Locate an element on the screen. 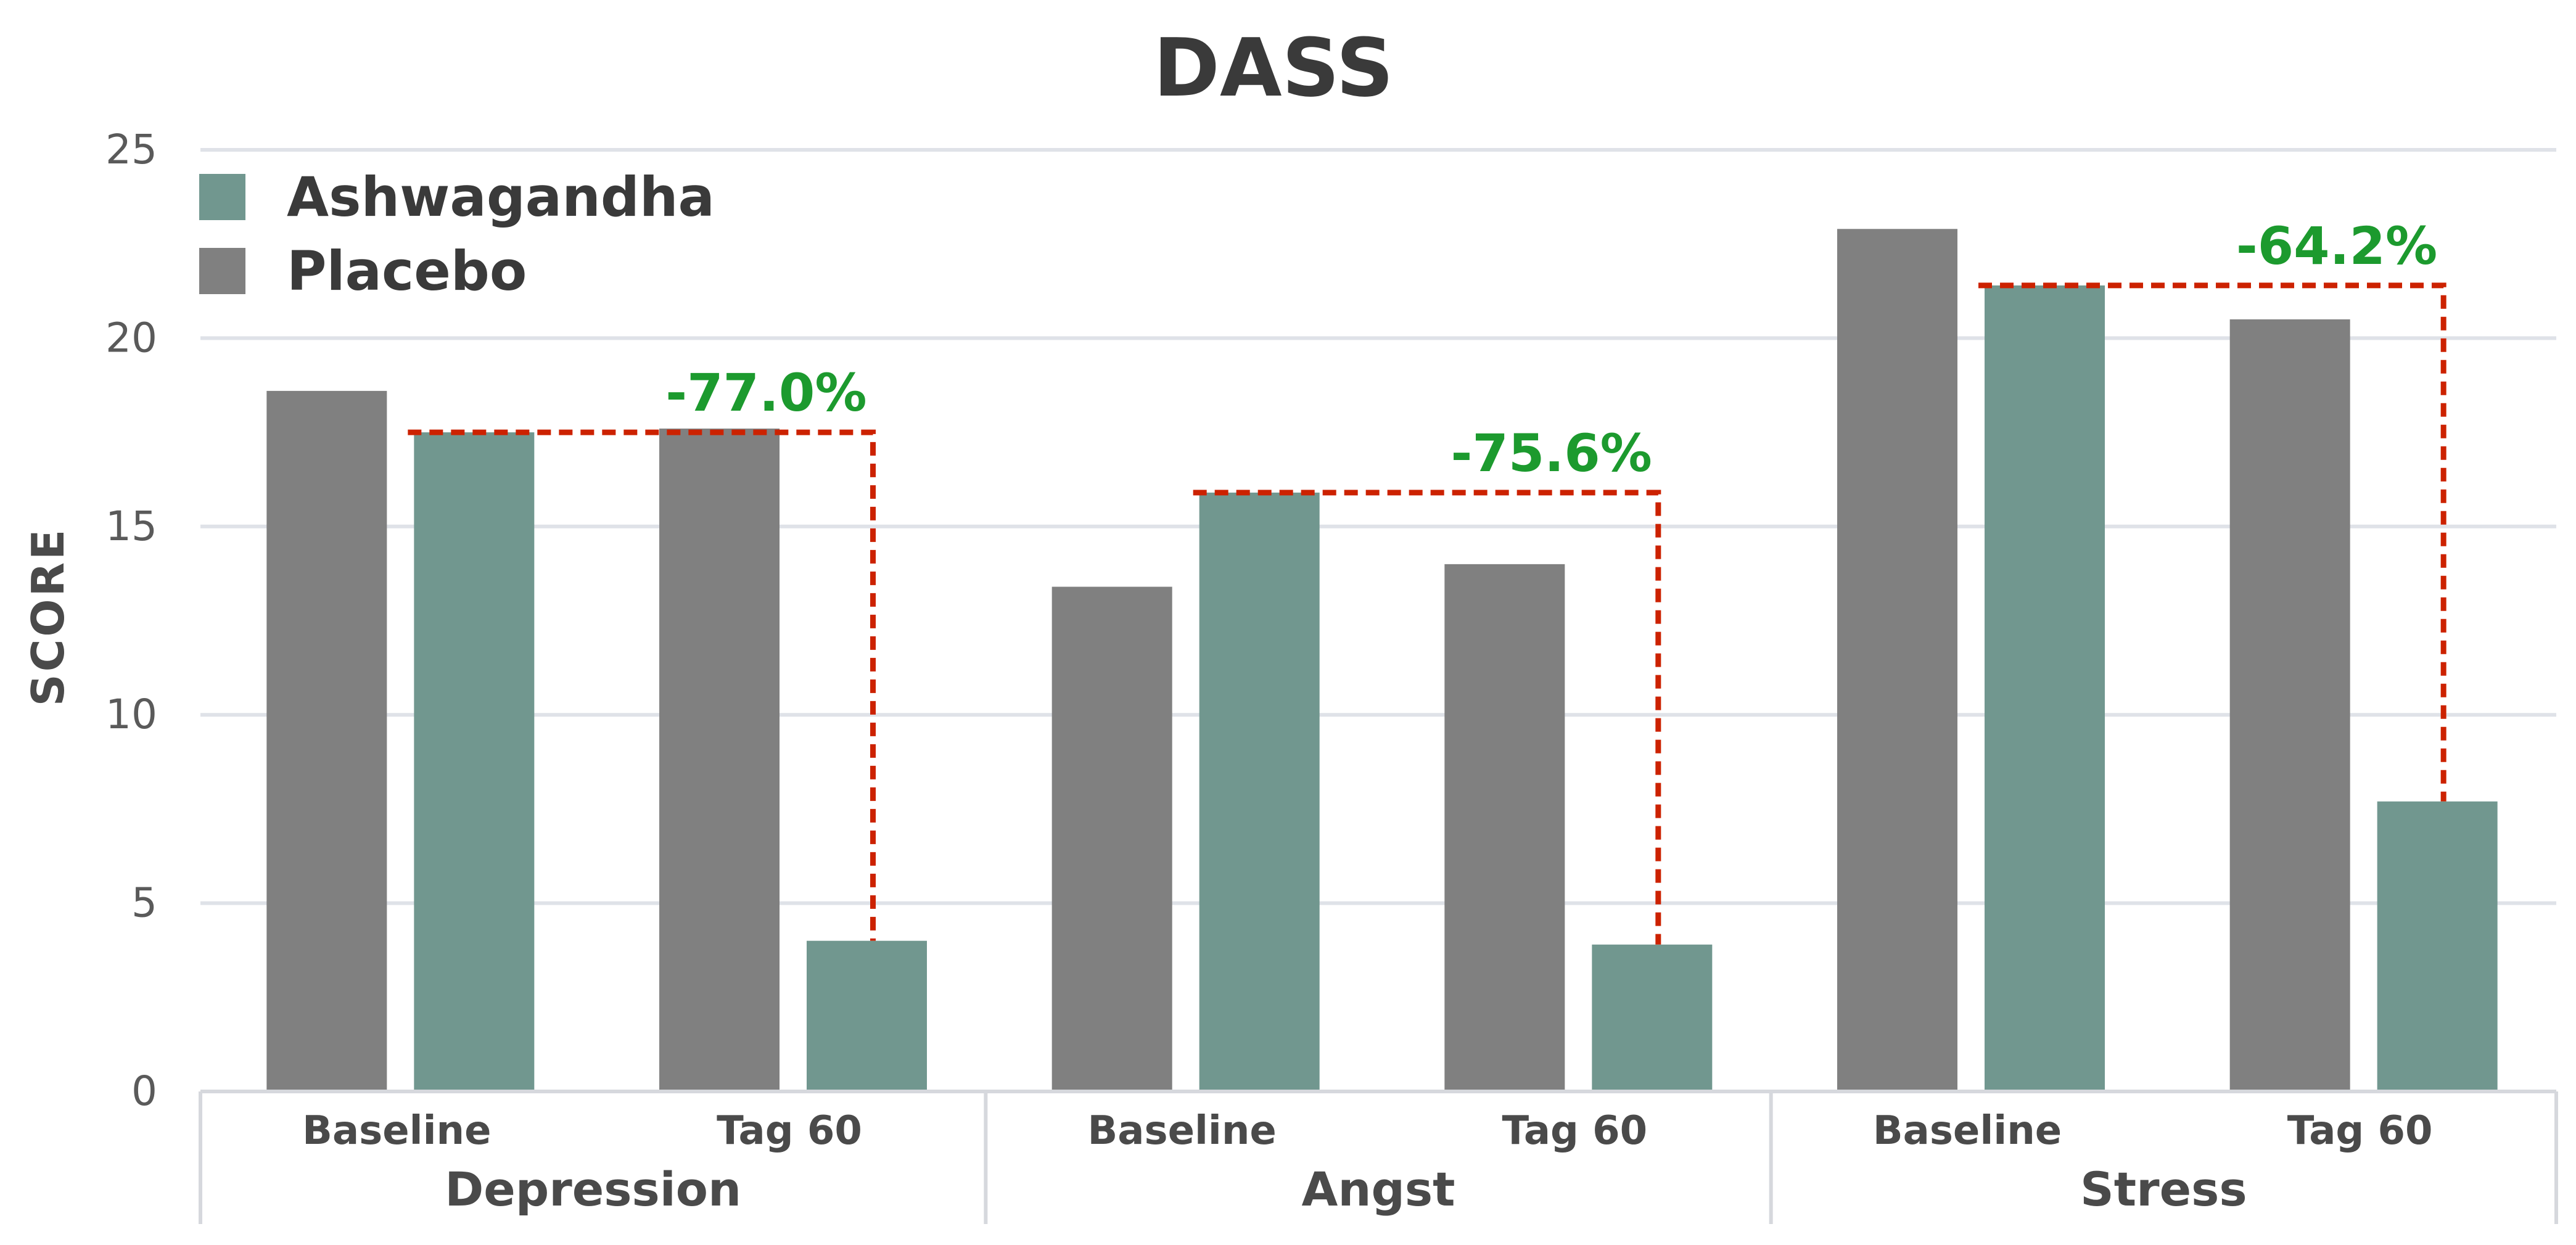 Image resolution: width=2576 pixels, height=1245 pixels. group-label: Stress is located at coordinates (2163, 1190).